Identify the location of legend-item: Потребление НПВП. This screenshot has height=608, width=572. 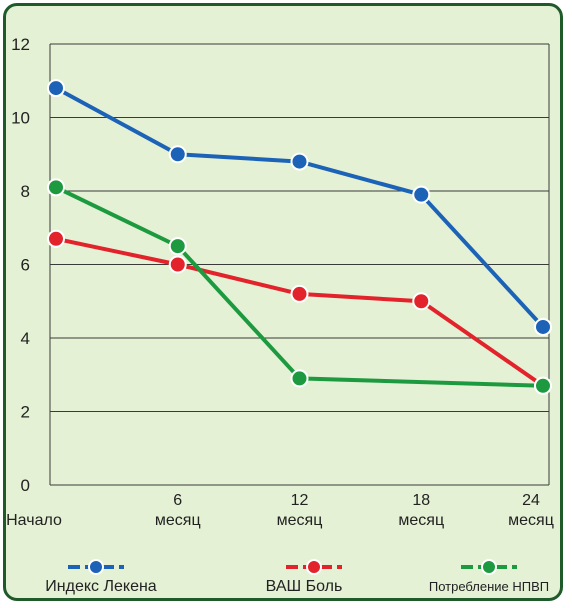
(489, 576).